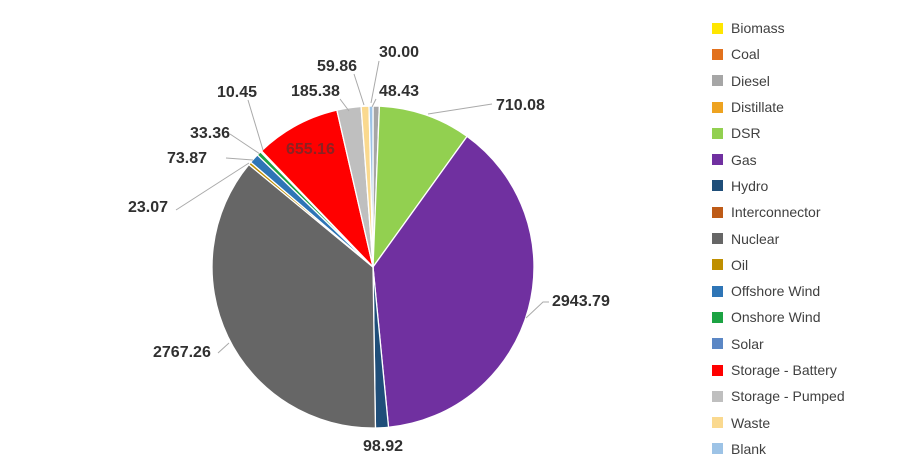 The image size is (920, 464). Describe the element at coordinates (717, 212) in the screenshot. I see `legend-swatch-interconnector` at that location.